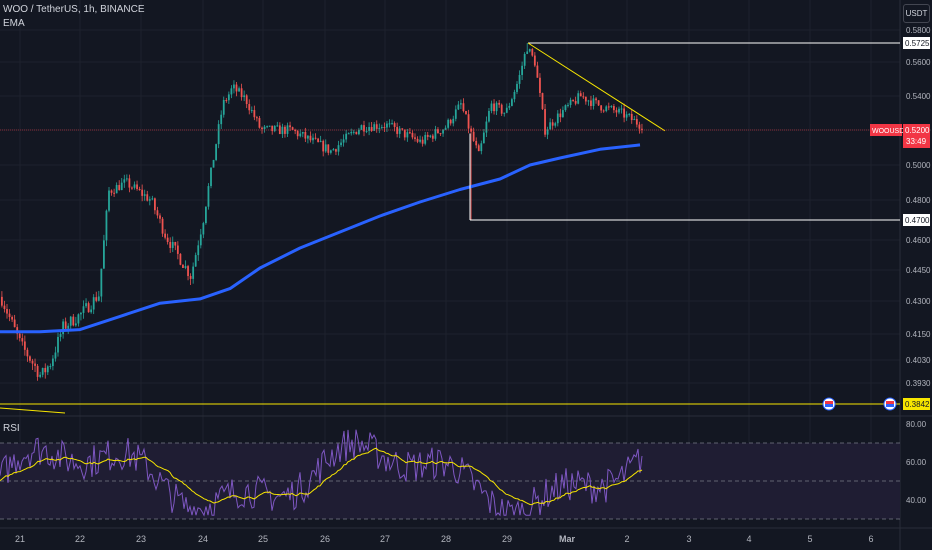  I want to click on current-price-box, so click(916, 136).